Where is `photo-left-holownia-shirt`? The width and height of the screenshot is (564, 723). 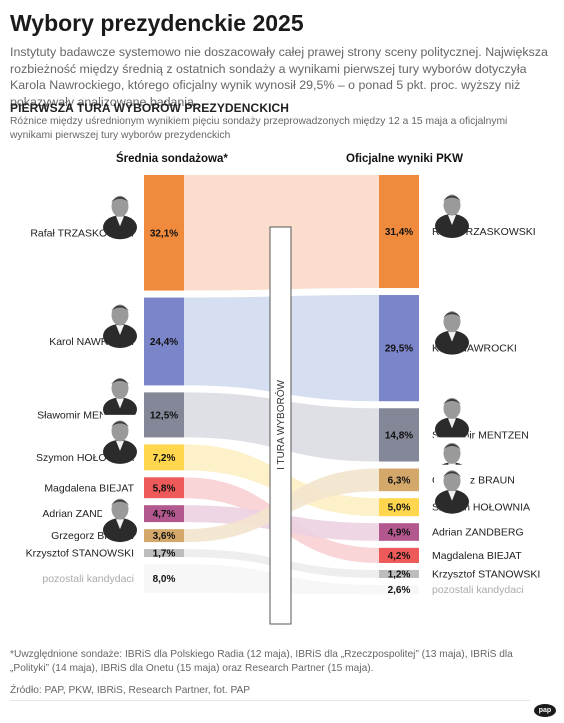 photo-left-holownia-shirt is located at coordinates (120, 445).